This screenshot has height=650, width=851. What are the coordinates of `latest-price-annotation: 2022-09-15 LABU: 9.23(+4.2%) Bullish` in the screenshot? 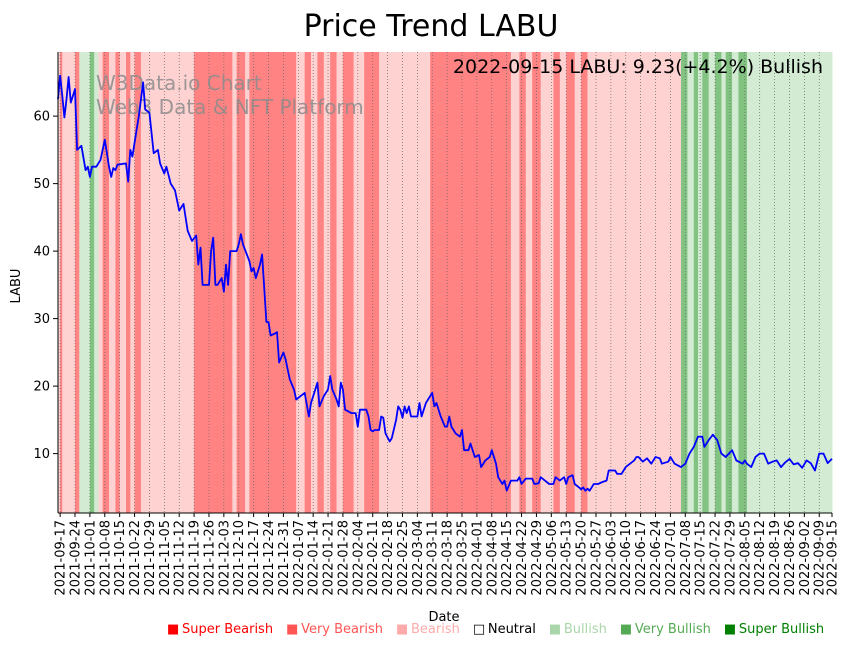 It's located at (638, 67).